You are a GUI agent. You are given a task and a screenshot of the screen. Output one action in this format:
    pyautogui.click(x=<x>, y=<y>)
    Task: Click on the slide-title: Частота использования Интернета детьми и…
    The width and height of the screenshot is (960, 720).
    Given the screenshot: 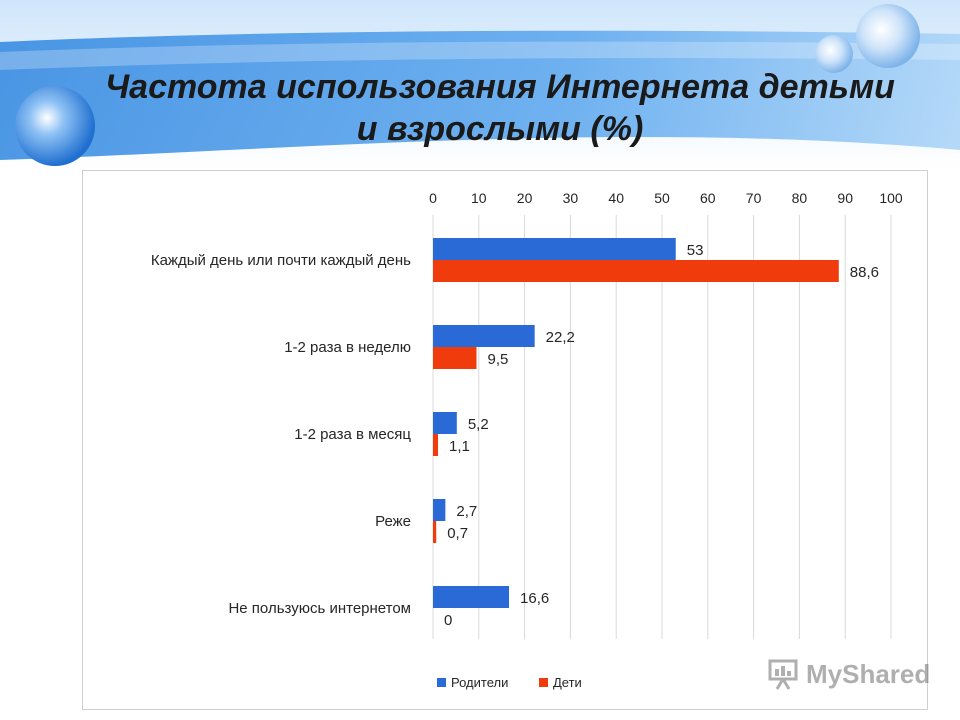 What is the action you would take?
    pyautogui.click(x=500, y=108)
    